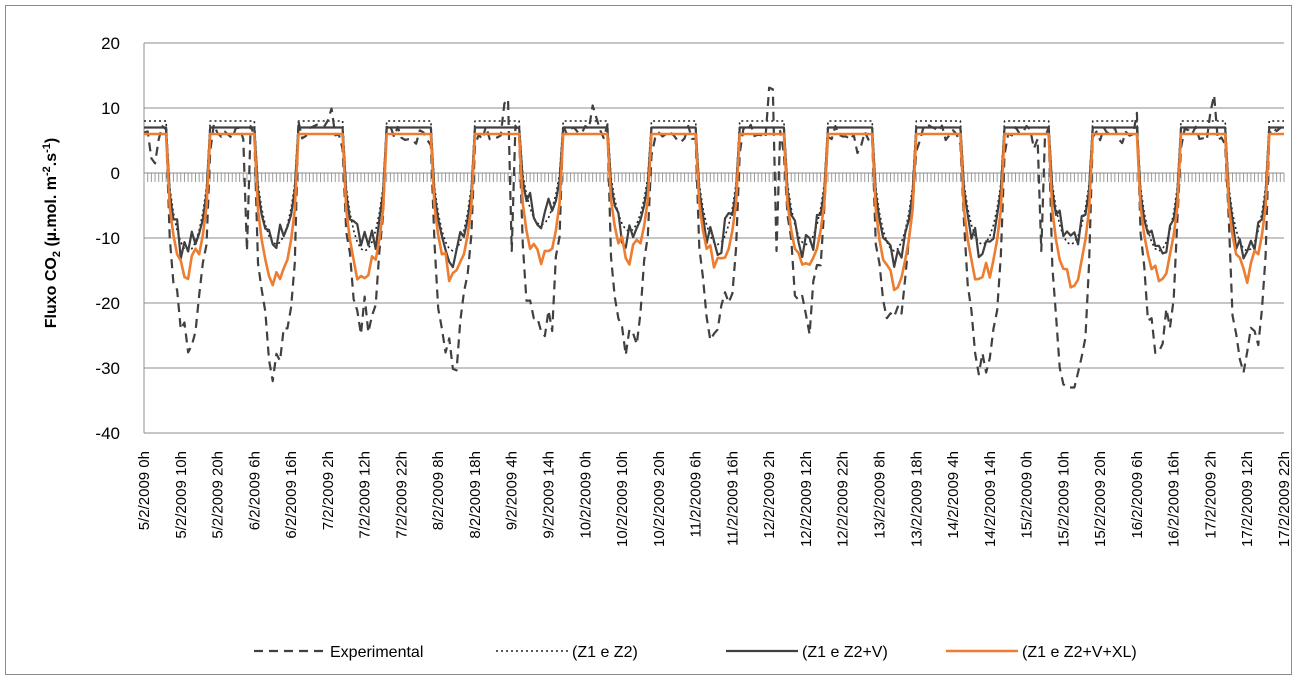 This screenshot has width=1299, height=682. Describe the element at coordinates (769, 495) in the screenshot. I see `x-tick-label: 12/2/2009 2h` at that location.